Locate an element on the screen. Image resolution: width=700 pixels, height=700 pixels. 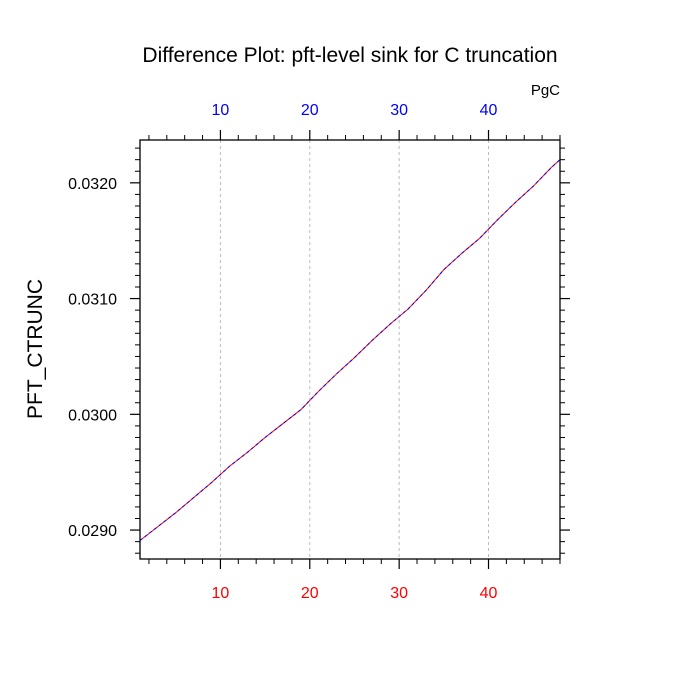
y-tick-label: 0.0310 is located at coordinates (92, 300).